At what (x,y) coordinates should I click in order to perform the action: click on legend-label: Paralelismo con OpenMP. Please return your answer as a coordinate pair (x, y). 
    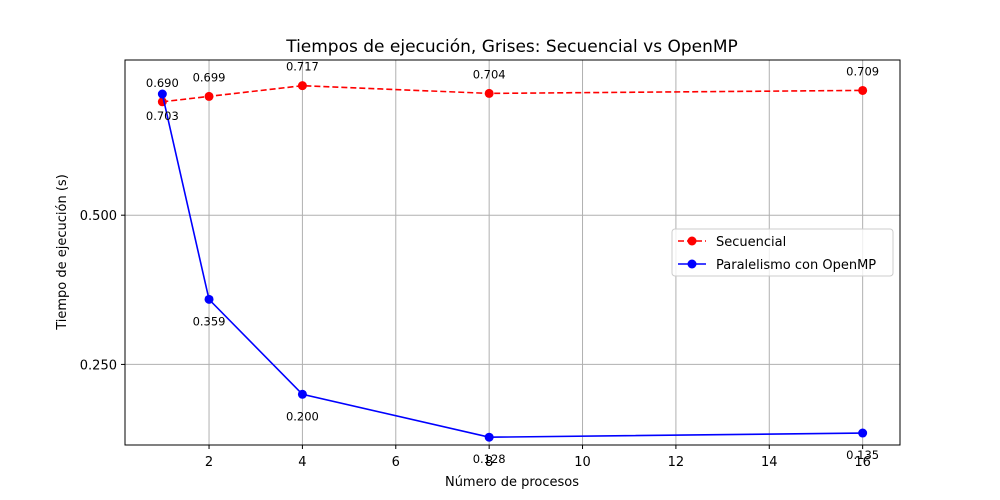
    Looking at the image, I should click on (796, 265).